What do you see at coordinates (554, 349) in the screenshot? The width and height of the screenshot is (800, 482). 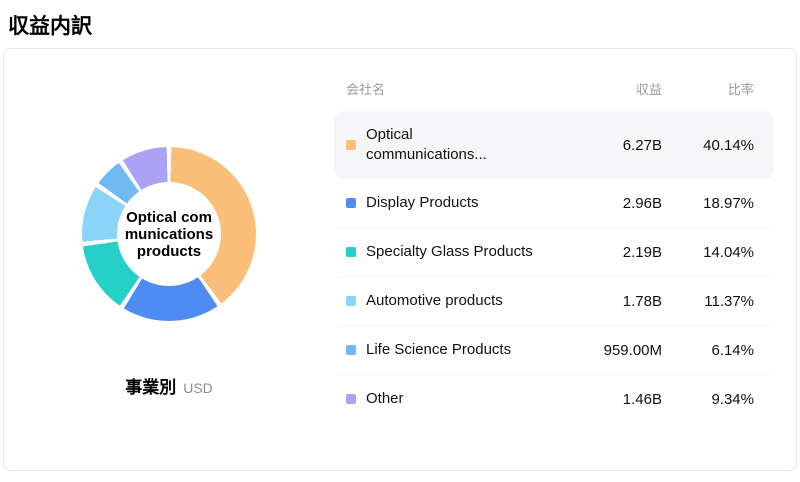 I see `table-row: Life Science Products 959.00M 6.14%` at bounding box center [554, 349].